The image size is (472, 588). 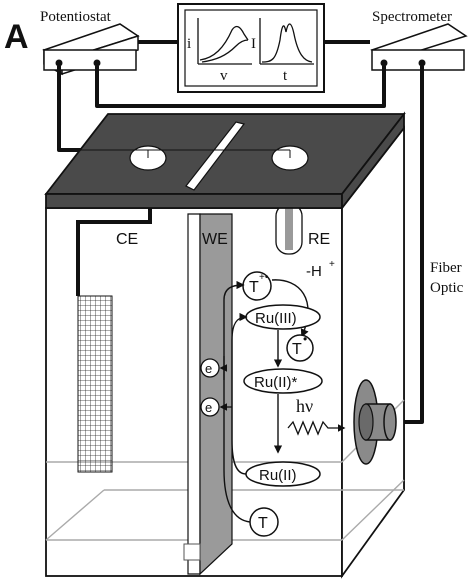 What do you see at coordinates (239, 393) in the screenshot?
I see `ru-oxidation-path` at bounding box center [239, 393].